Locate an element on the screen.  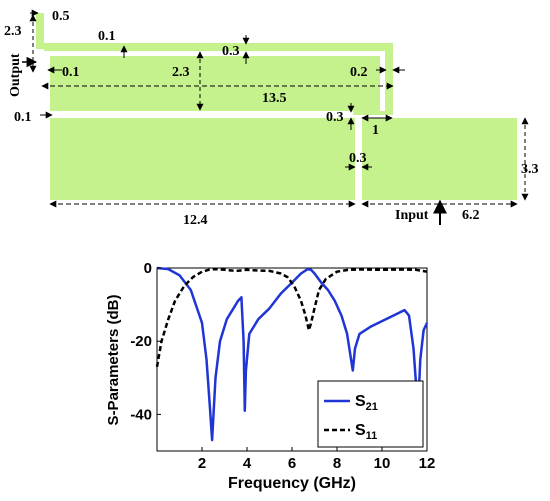
series-line-s11 is located at coordinates (291, 317).